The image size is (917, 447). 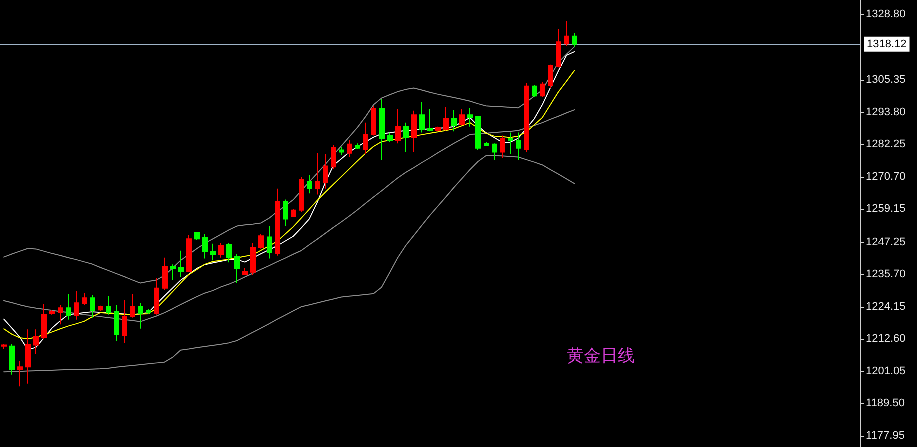 What do you see at coordinates (885, 436) in the screenshot?
I see `y-tick-label: 1177.95` at bounding box center [885, 436].